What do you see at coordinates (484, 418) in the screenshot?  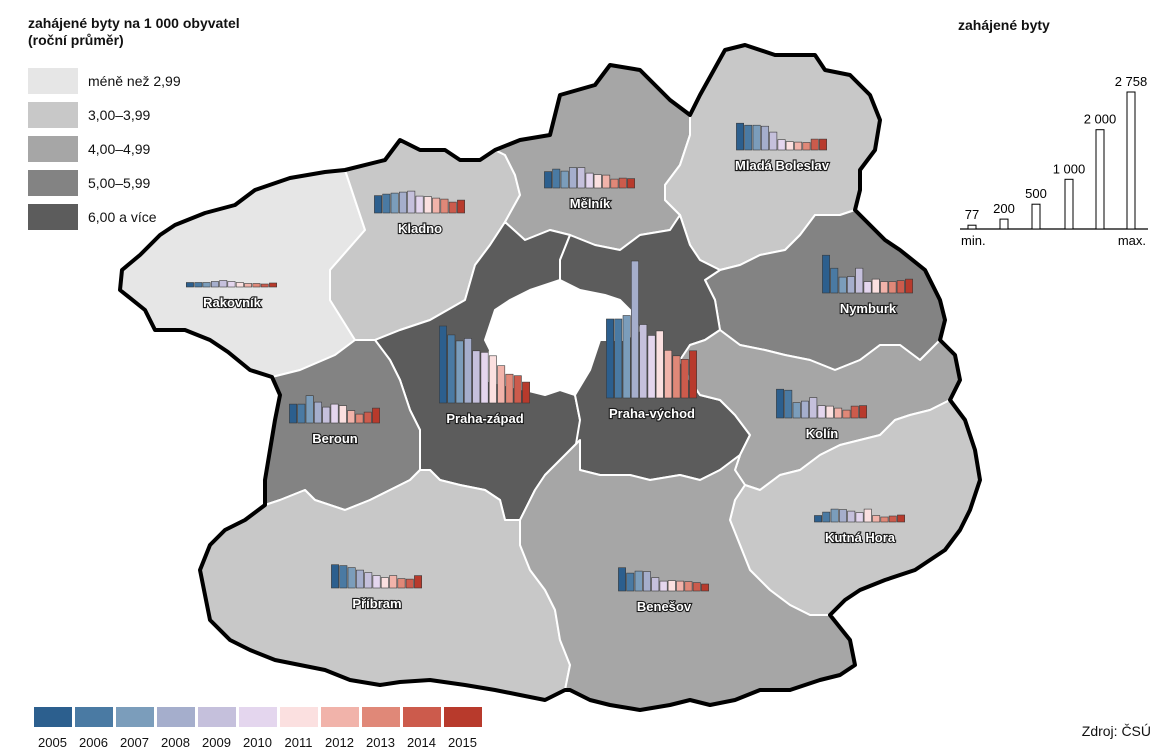 I see `district-label: Praha-západ` at bounding box center [484, 418].